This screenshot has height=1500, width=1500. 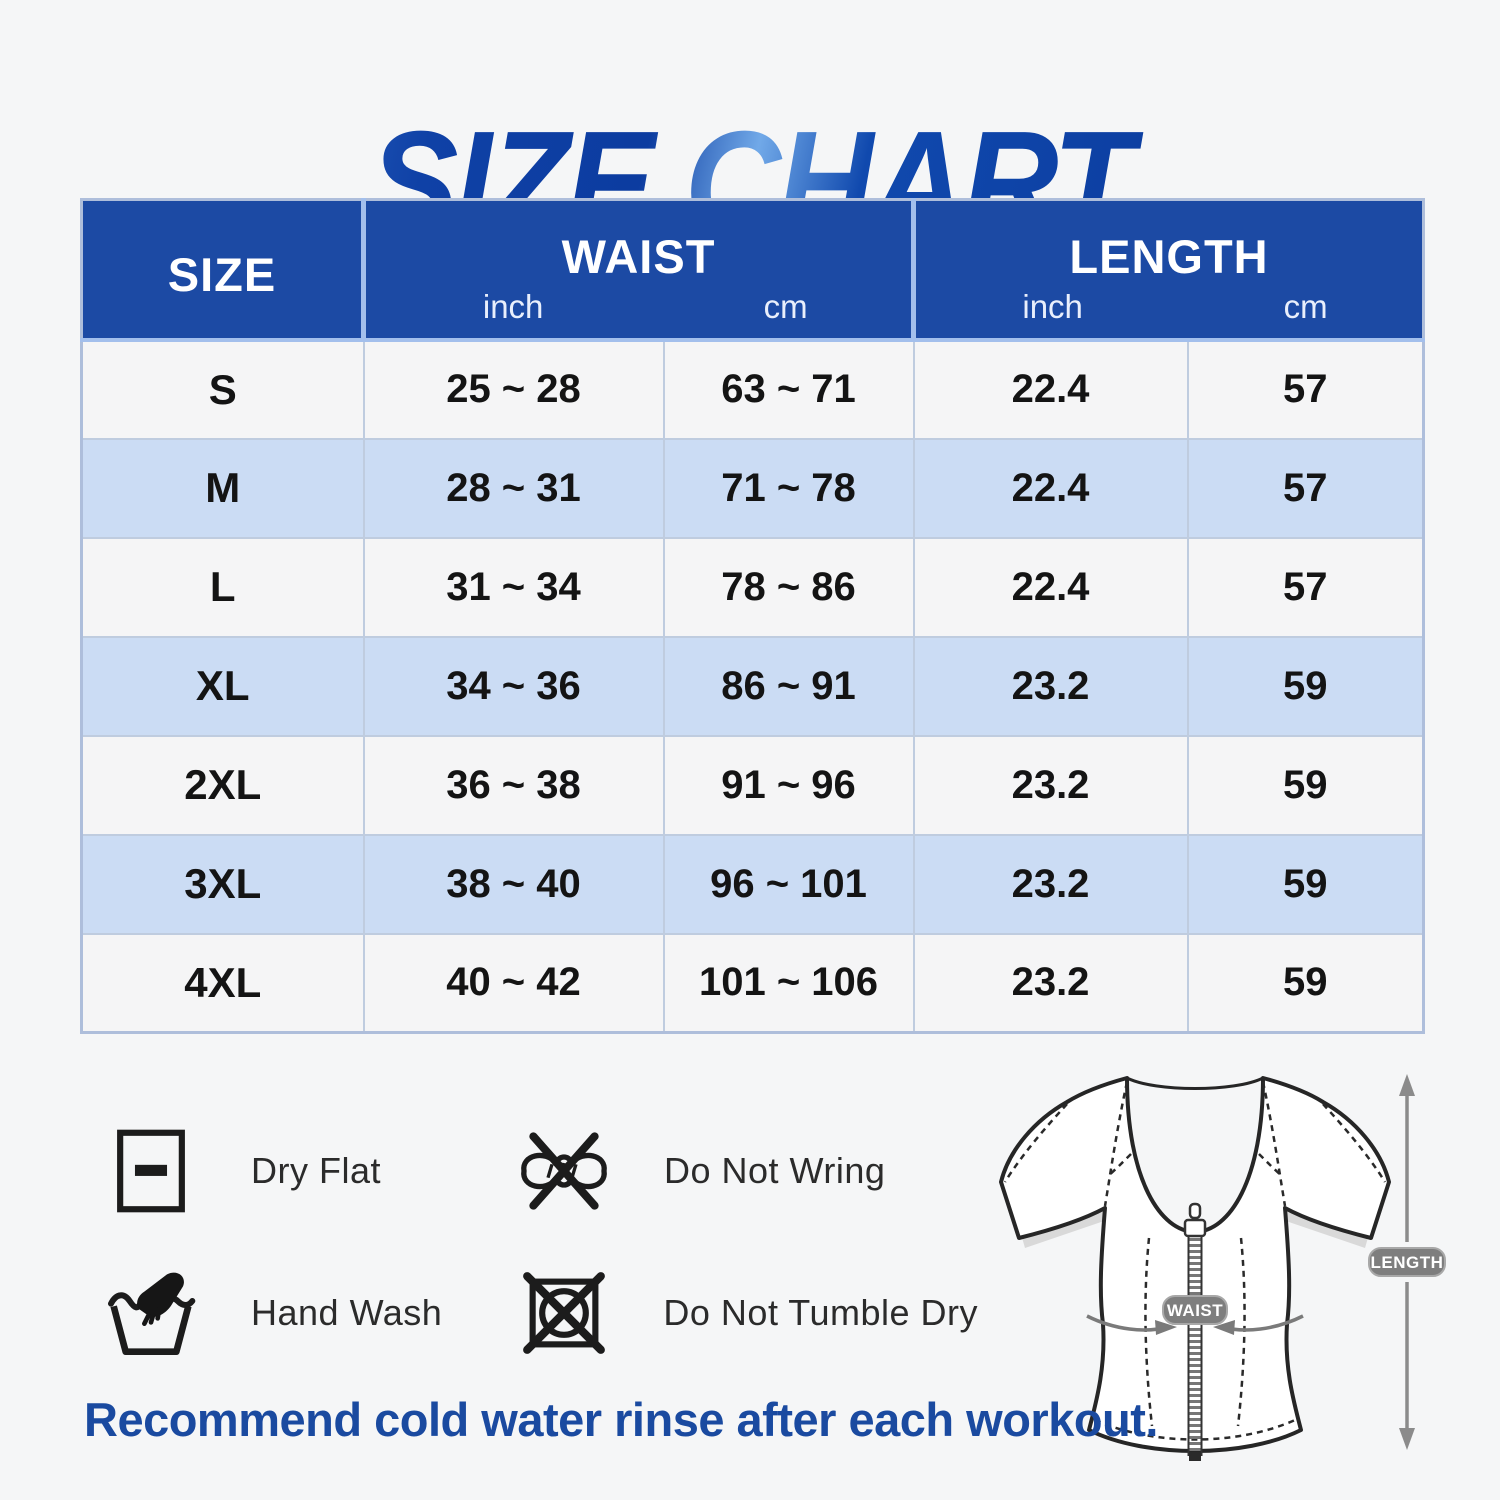 I want to click on do-not-wring-icon, so click(x=564, y=1171).